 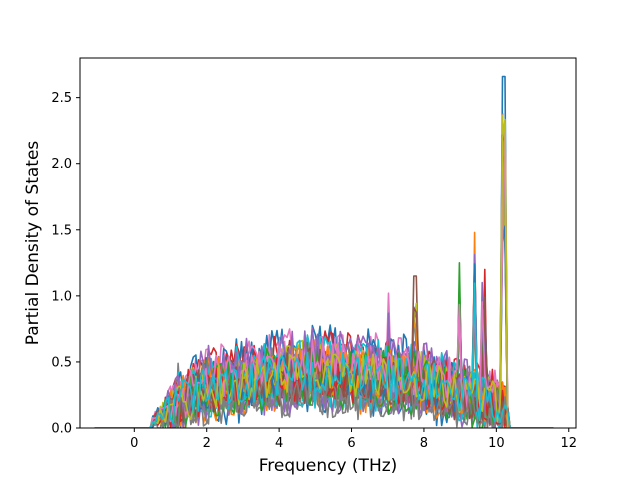 I want to click on x-tick-label: 2, so click(x=207, y=443).